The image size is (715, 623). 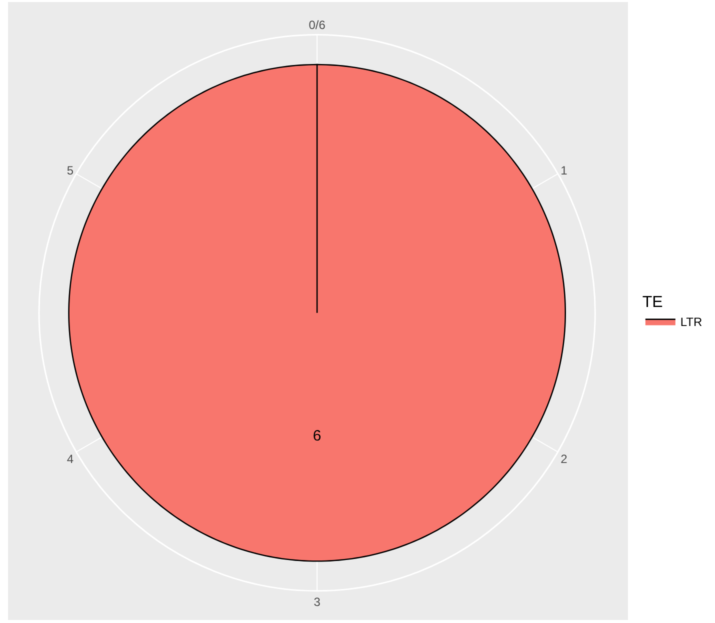 I want to click on text: 3, so click(x=317, y=602).